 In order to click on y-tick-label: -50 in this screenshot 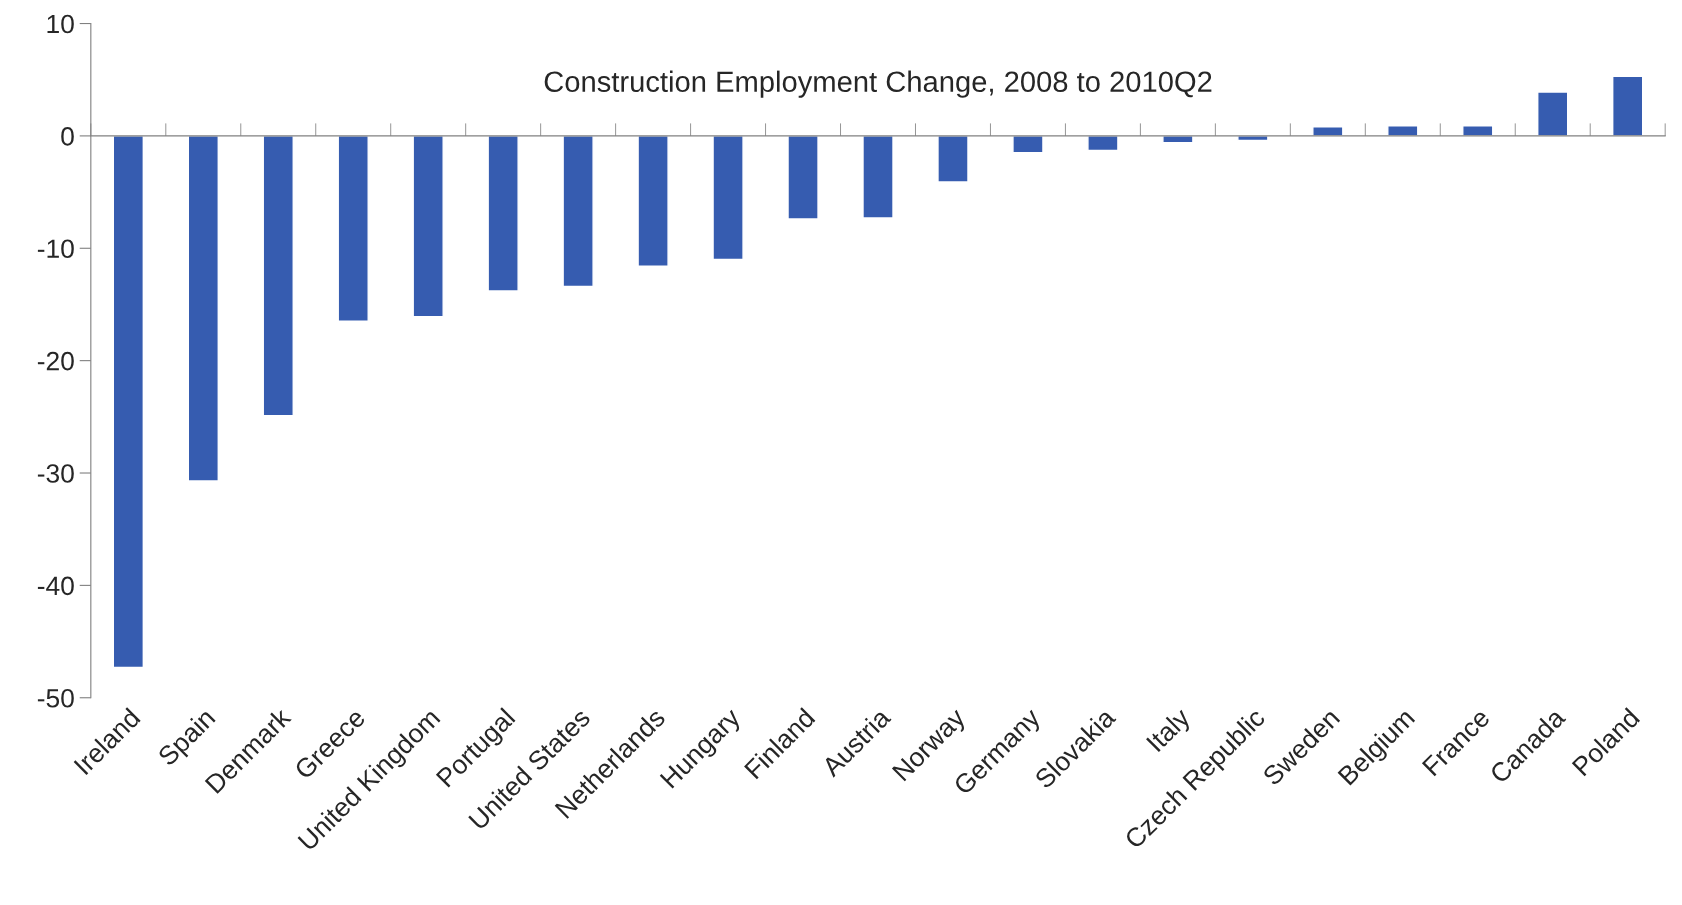, I will do `click(55, 698)`.